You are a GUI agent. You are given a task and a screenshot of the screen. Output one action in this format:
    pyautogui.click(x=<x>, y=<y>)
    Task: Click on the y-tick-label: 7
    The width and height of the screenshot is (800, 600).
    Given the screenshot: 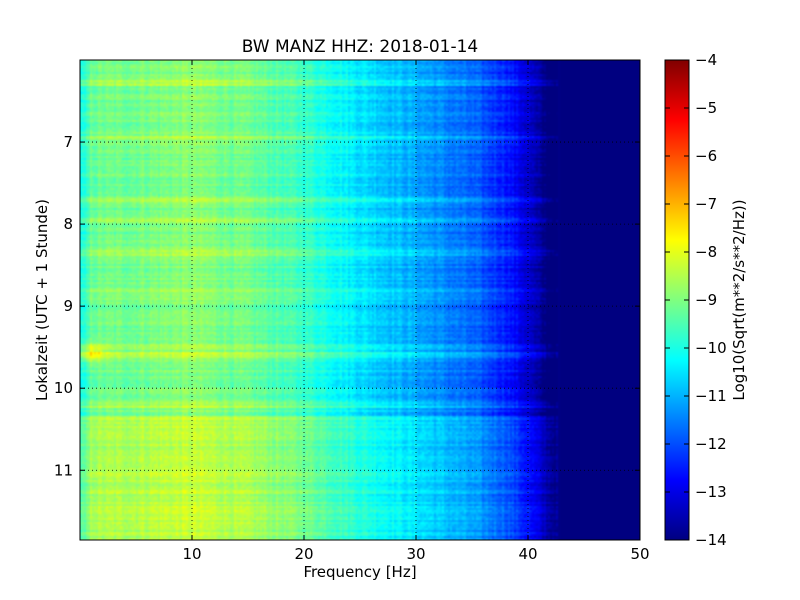 What is the action you would take?
    pyautogui.click(x=68, y=142)
    